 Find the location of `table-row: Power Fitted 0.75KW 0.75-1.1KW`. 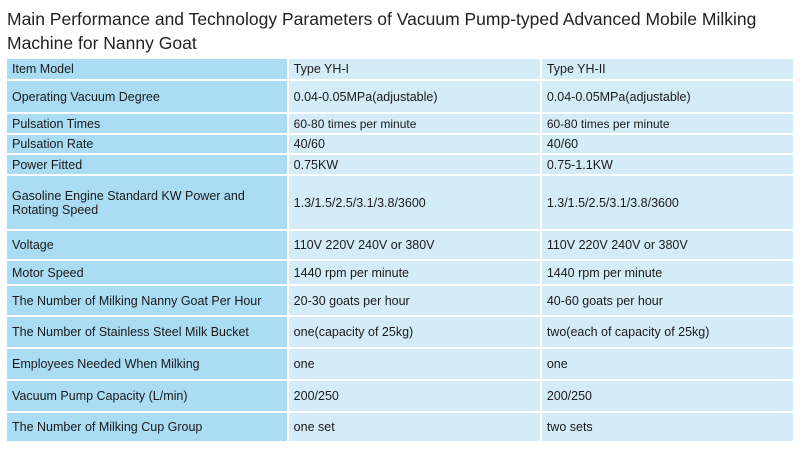

table-row: Power Fitted 0.75KW 0.75-1.1KW is located at coordinates (400, 164).